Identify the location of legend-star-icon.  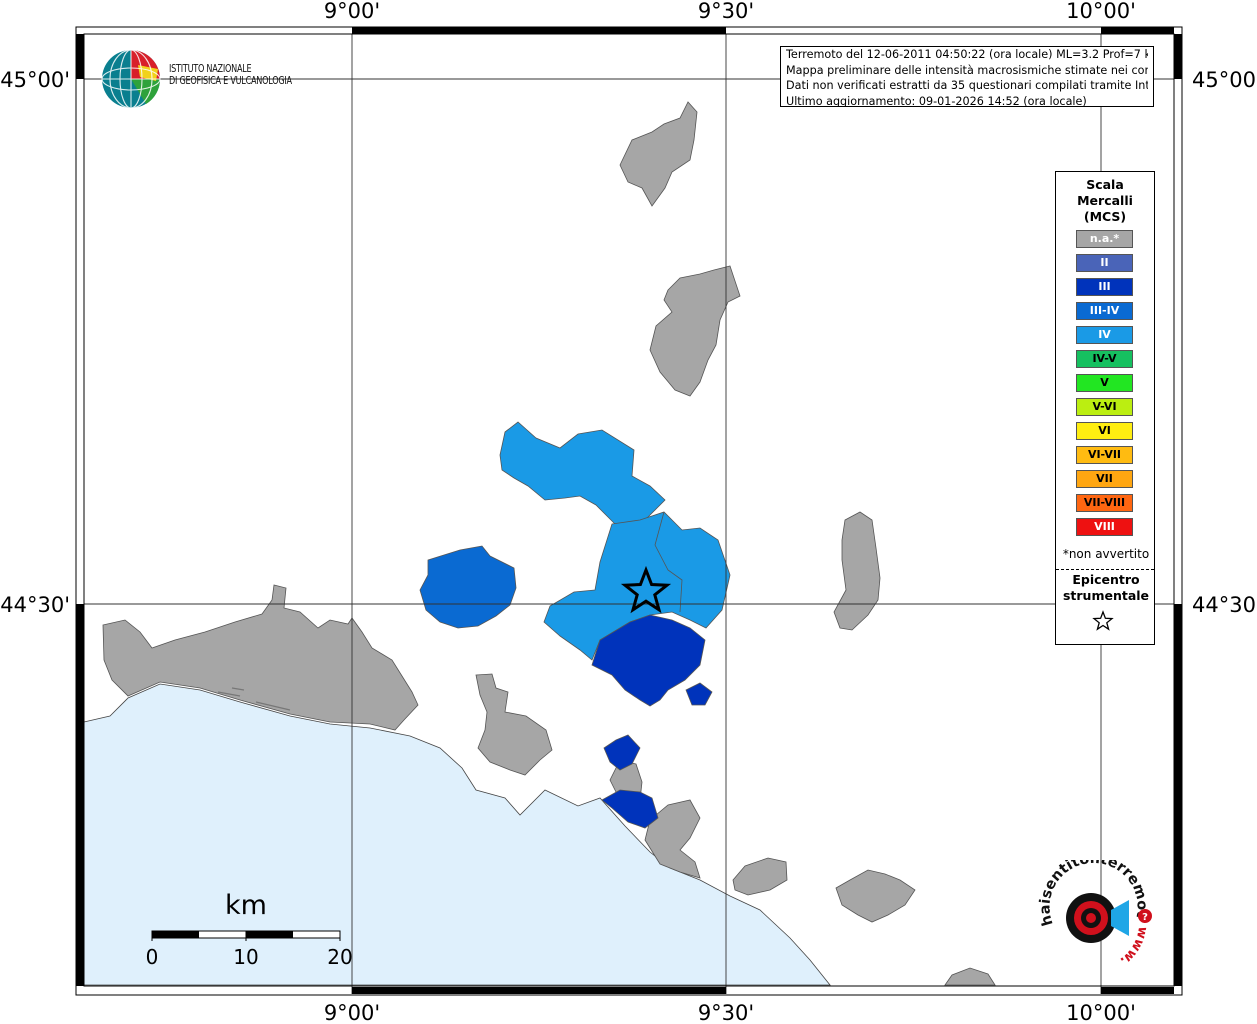
(1103, 620).